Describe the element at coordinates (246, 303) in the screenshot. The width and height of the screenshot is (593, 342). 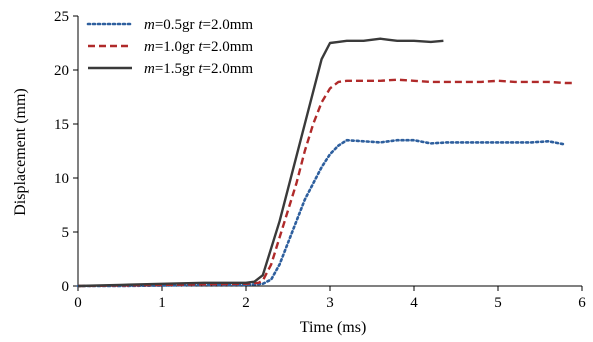
I see `x-tick-label: 2` at that location.